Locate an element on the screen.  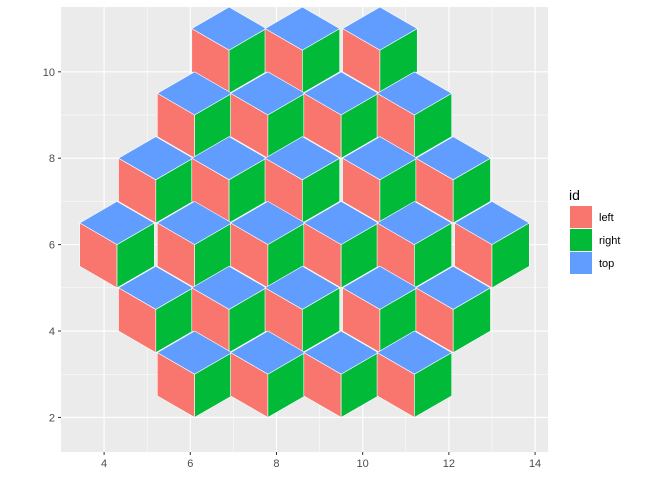
y-tick-label: 2 is located at coordinates (52, 418).